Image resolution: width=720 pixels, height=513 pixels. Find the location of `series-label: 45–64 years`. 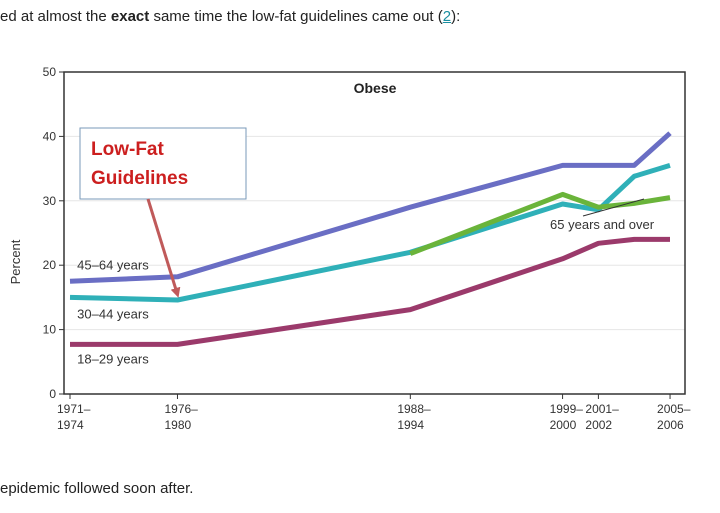

series-label: 45–64 years is located at coordinates (113, 265).